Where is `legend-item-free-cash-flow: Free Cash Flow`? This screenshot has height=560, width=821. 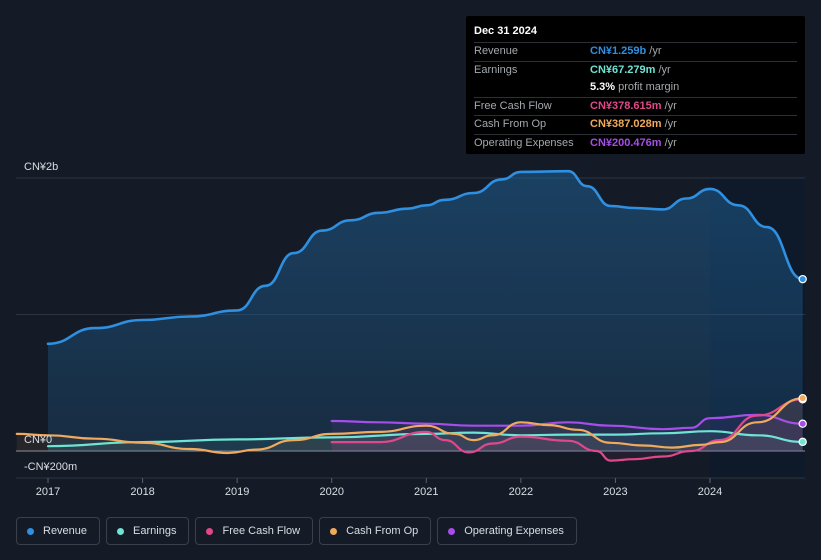 legend-item-free-cash-flow: Free Cash Flow is located at coordinates (254, 531).